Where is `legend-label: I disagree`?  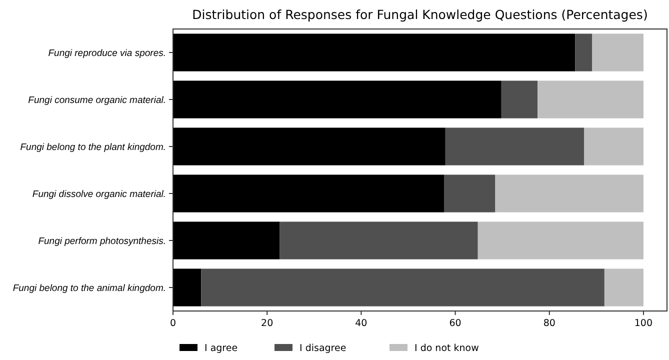
legend-label: I disagree is located at coordinates (323, 348).